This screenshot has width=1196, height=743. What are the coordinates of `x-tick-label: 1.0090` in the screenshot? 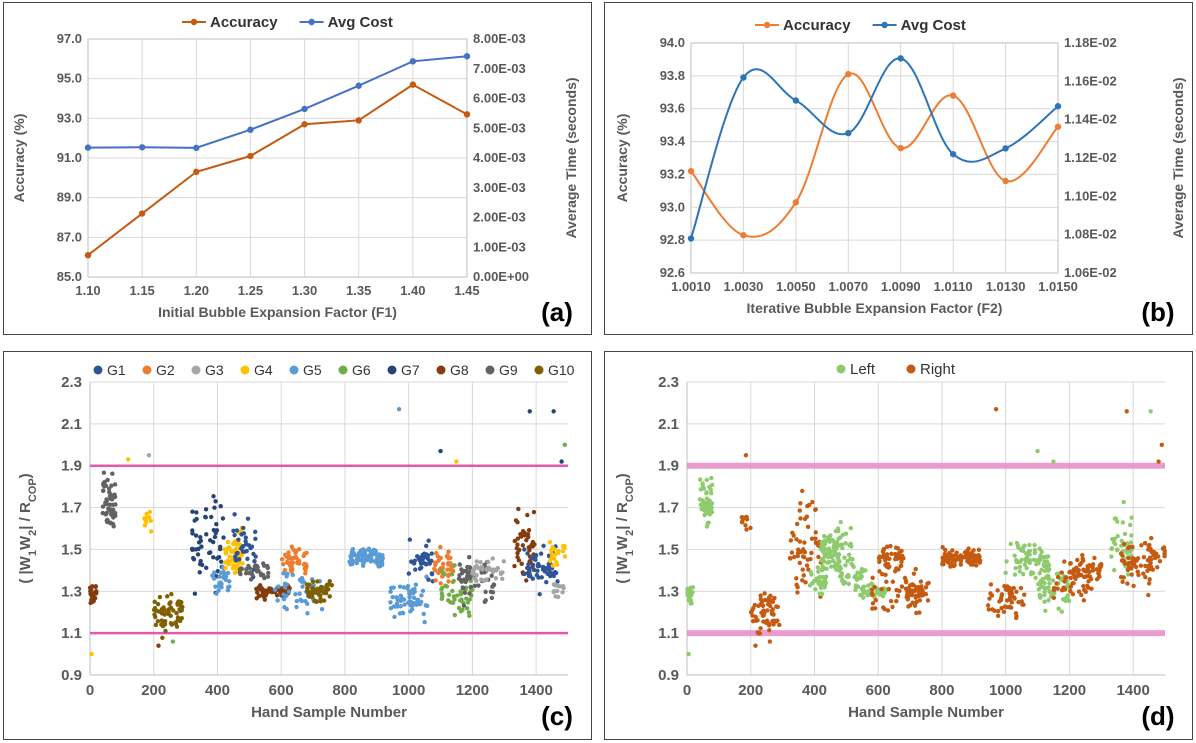 It's located at (901, 286).